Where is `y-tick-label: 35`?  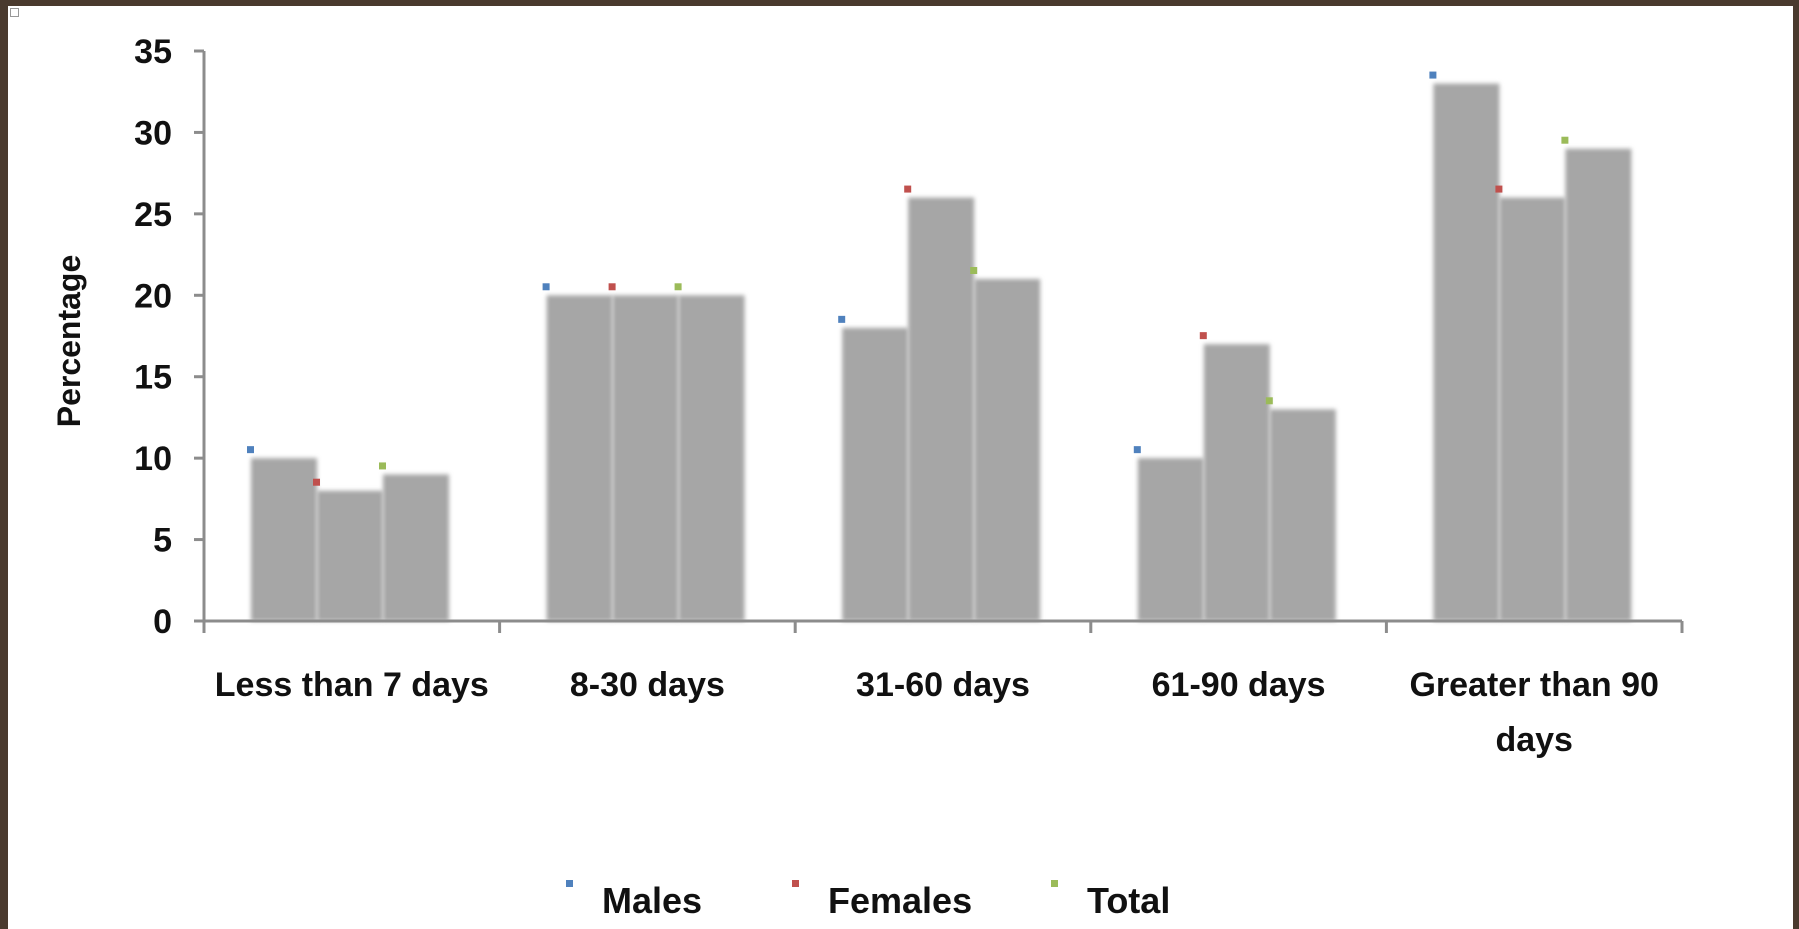 y-tick-label: 35 is located at coordinates (153, 52).